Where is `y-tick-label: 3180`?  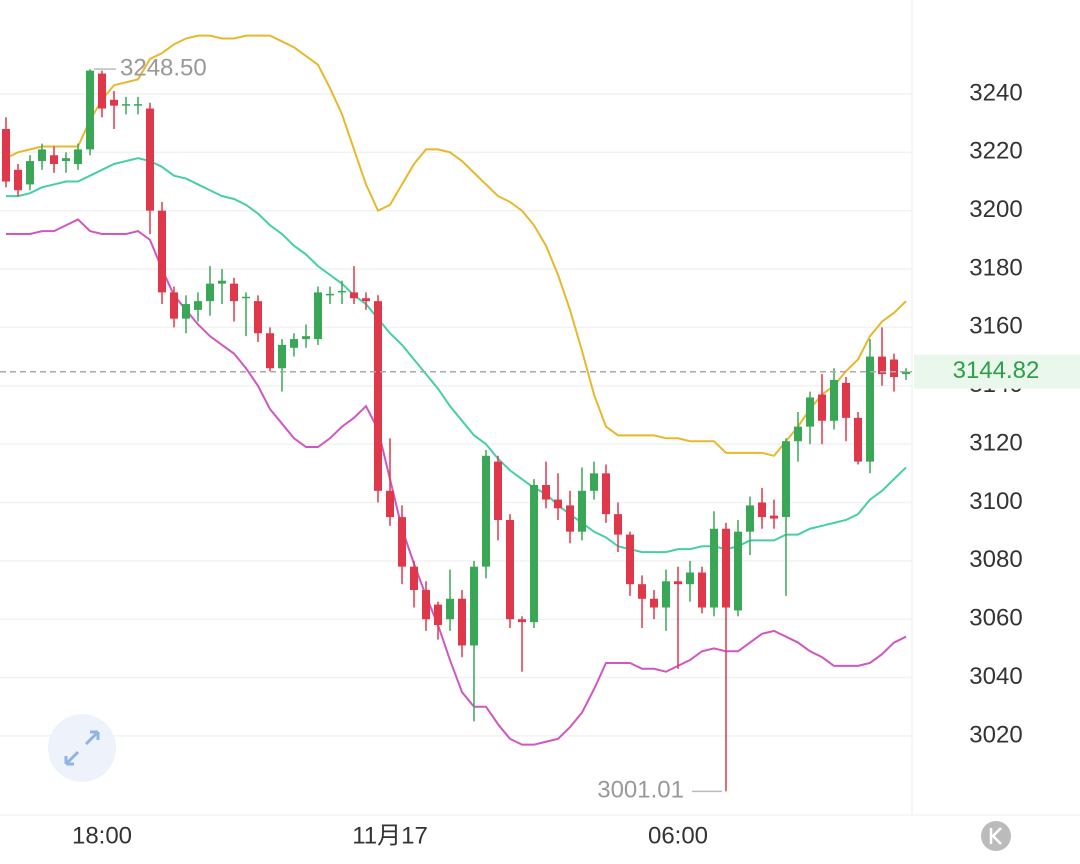 y-tick-label: 3180 is located at coordinates (995, 267).